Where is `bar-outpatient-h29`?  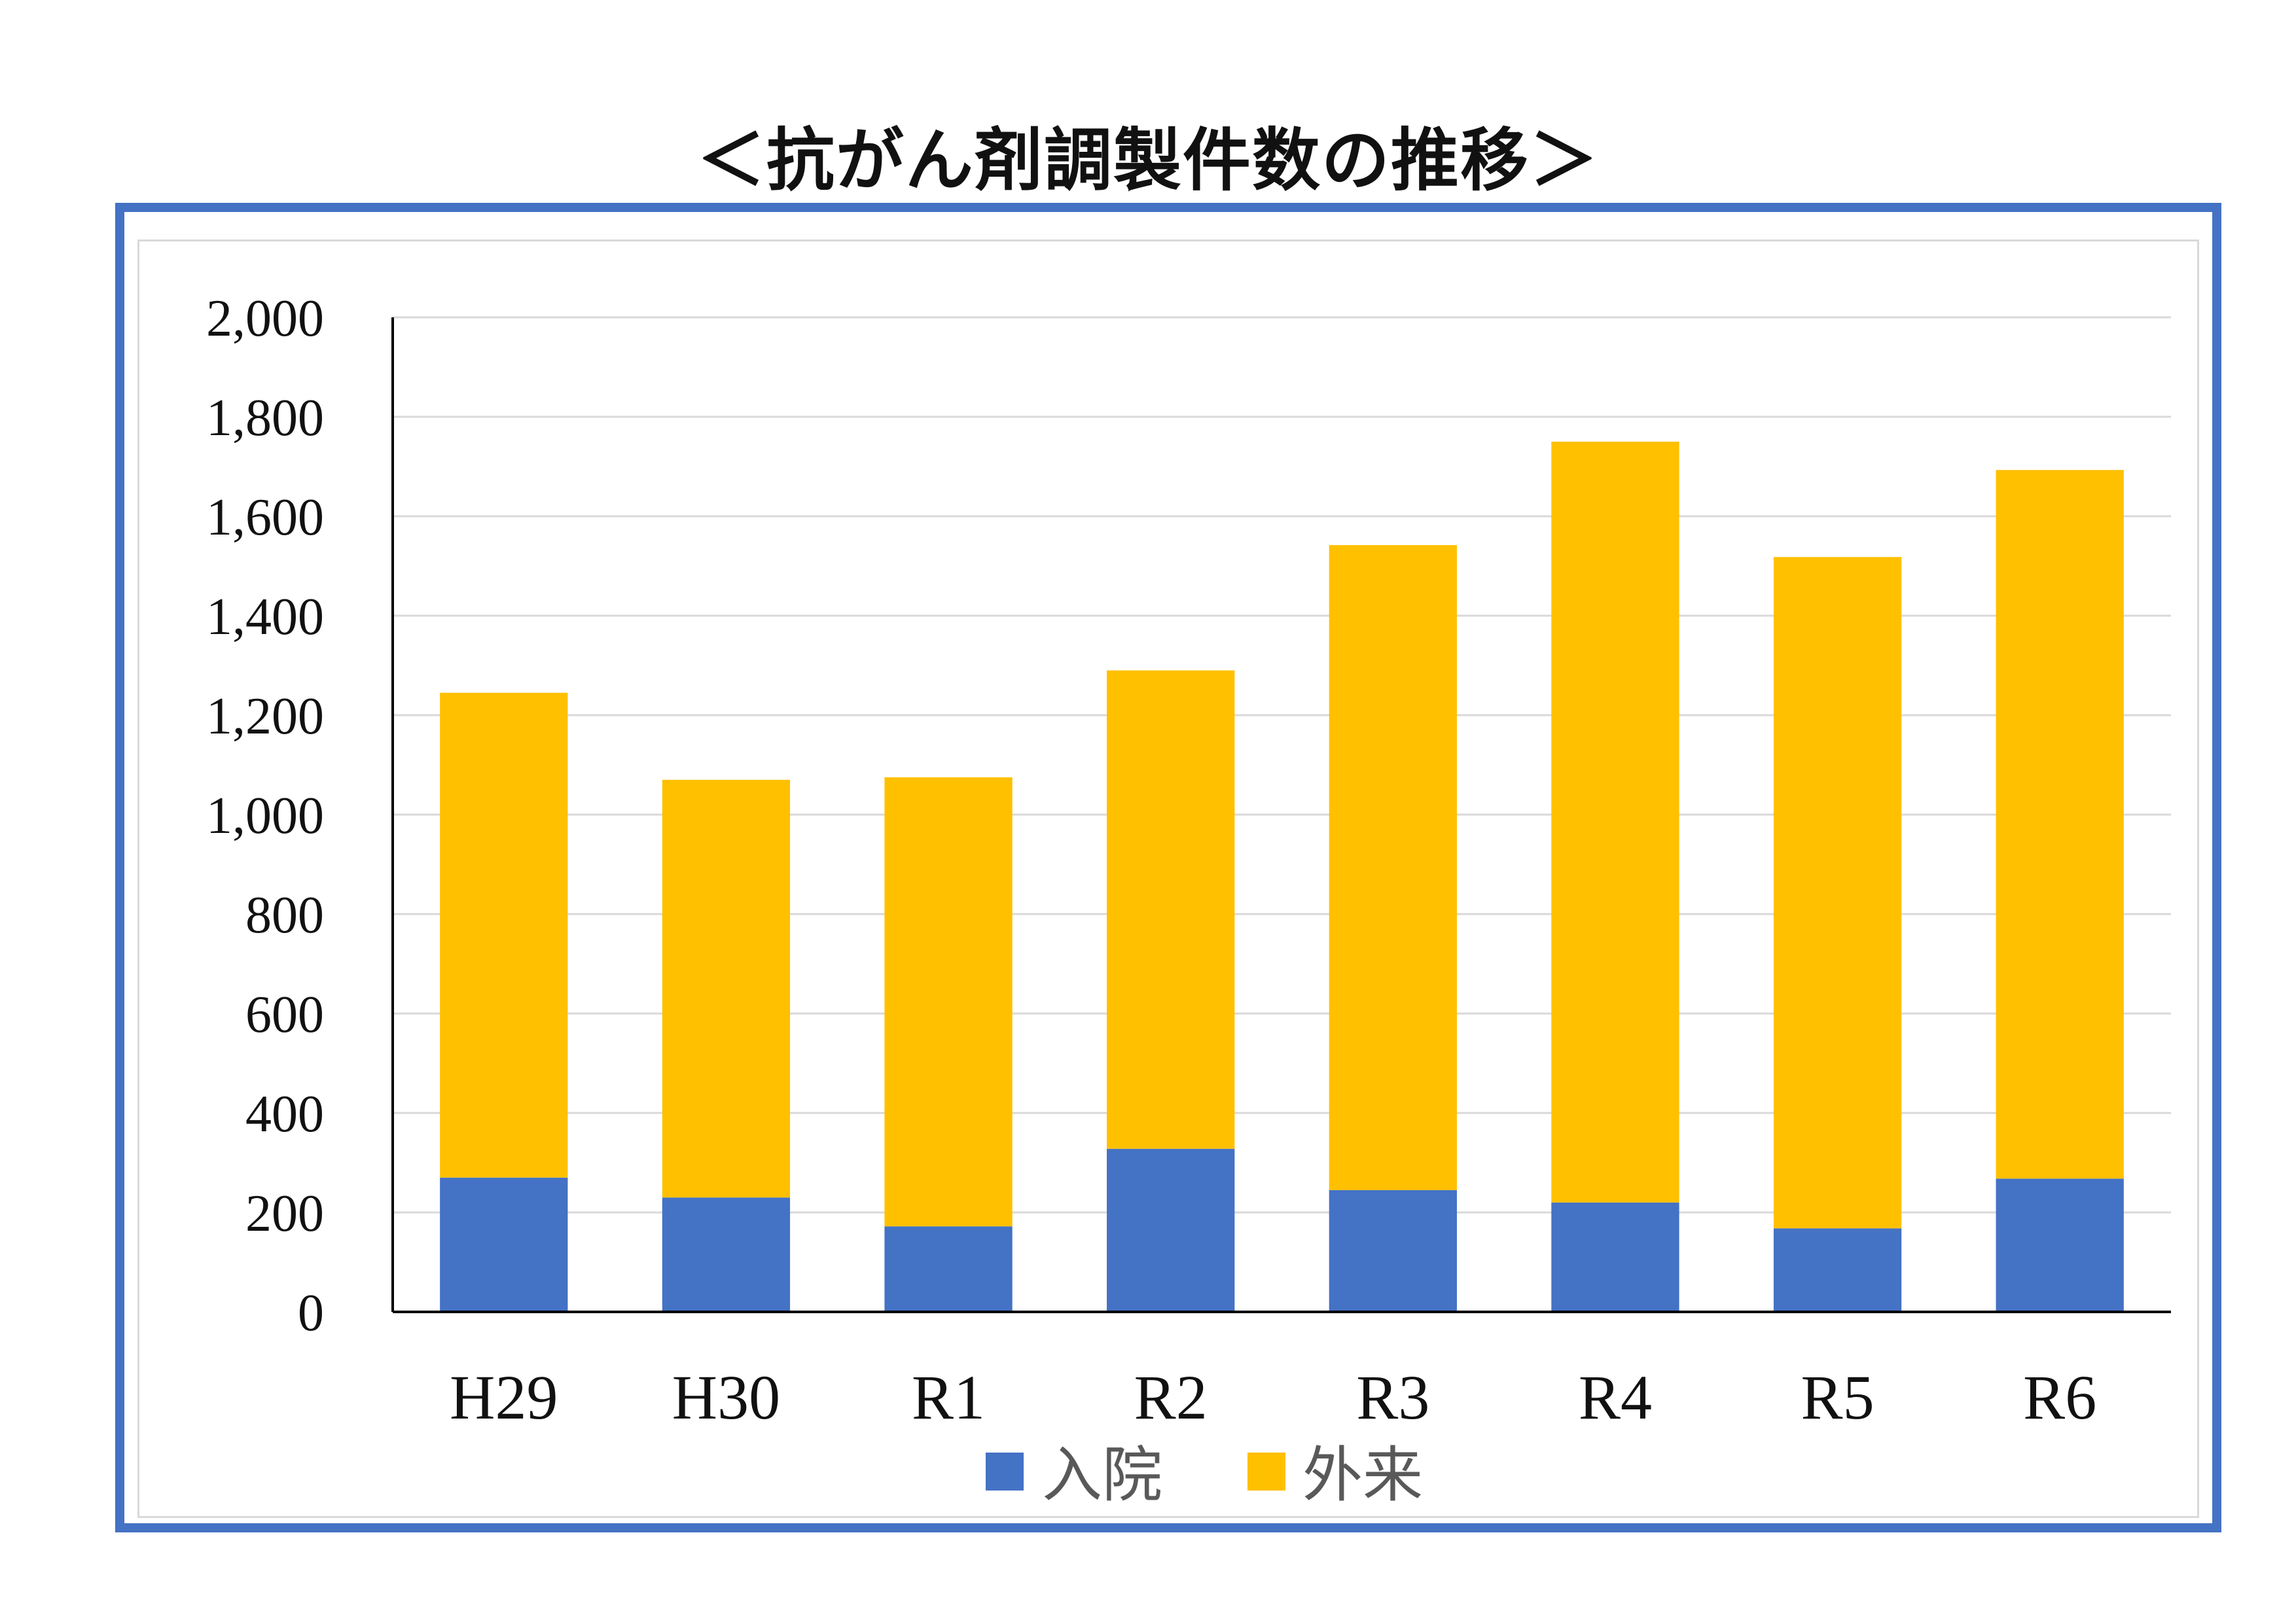
bar-outpatient-h29 is located at coordinates (504, 935).